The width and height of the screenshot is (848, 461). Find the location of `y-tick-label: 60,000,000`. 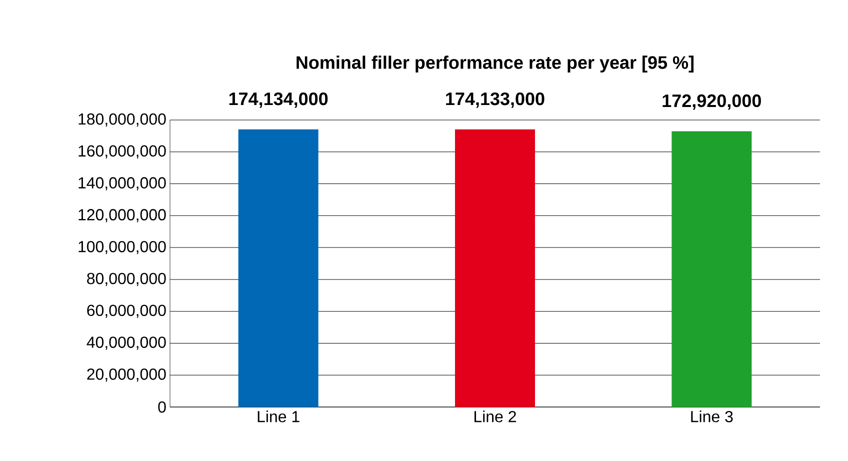

y-tick-label: 60,000,000 is located at coordinates (126, 311).